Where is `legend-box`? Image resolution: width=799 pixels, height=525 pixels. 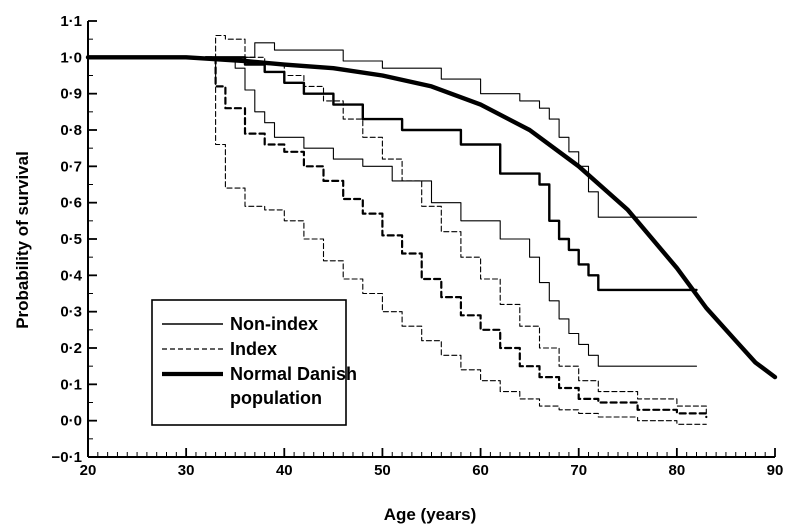
legend-box is located at coordinates (249, 362).